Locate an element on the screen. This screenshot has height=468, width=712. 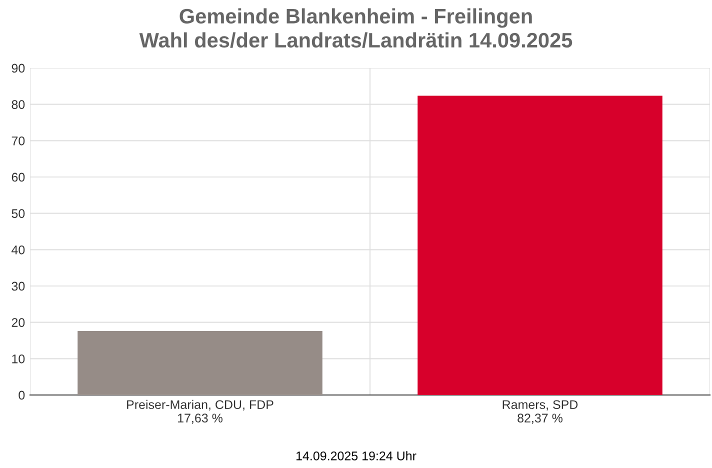
y-tick-label: 80 is located at coordinates (18, 104).